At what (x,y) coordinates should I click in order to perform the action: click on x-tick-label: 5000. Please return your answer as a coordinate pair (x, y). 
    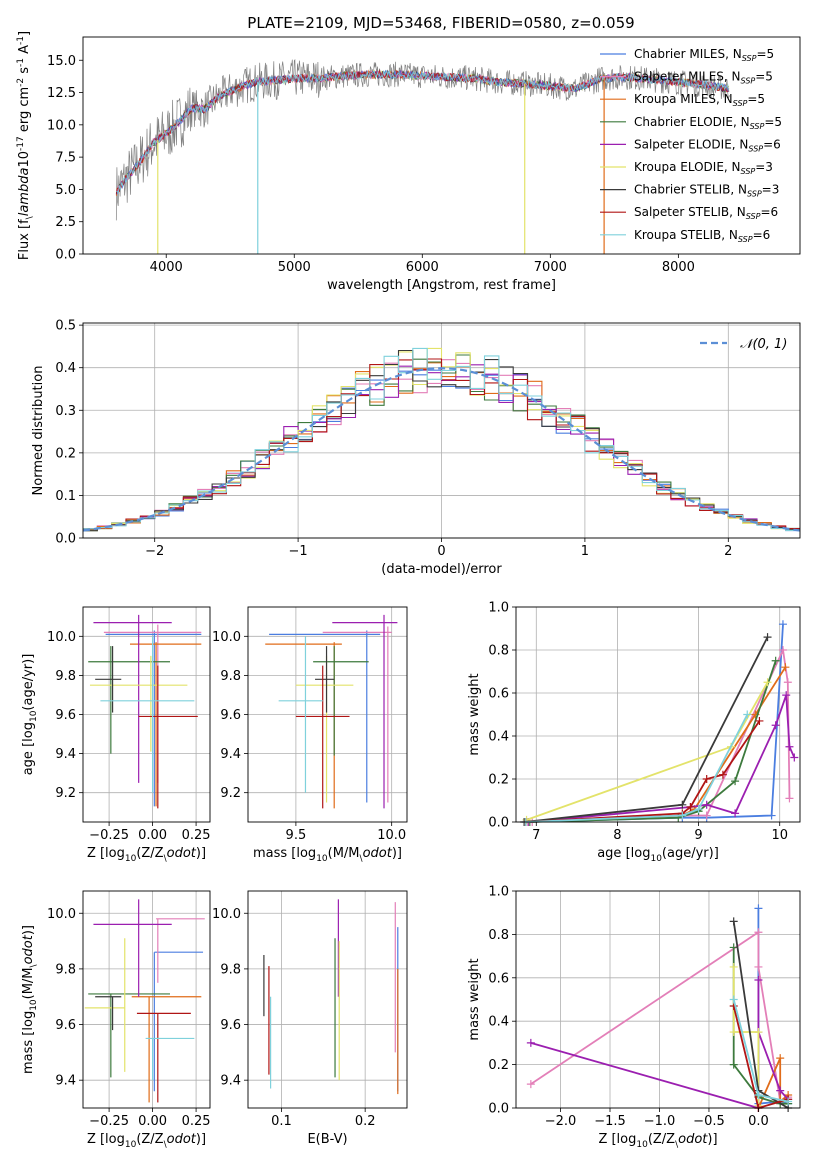
    Looking at the image, I should click on (294, 267).